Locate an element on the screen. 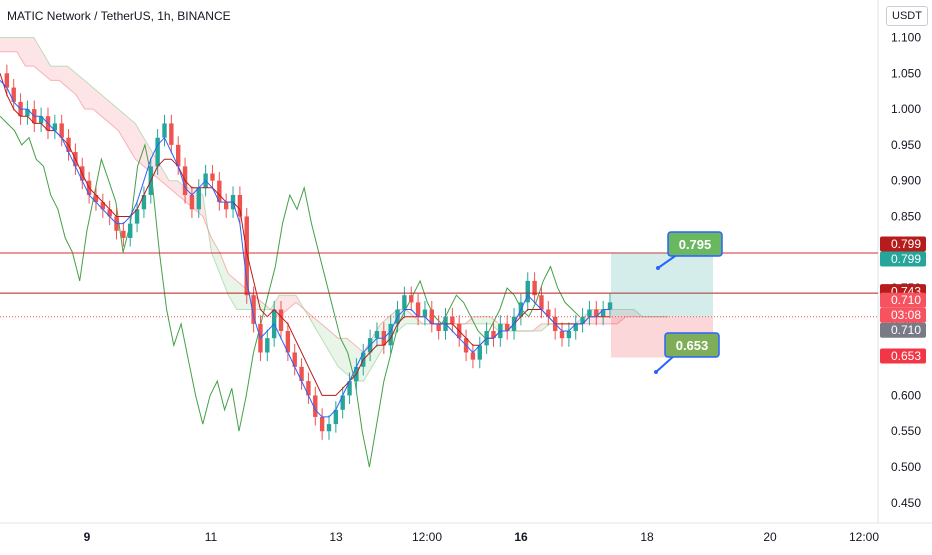  price-tag-text: 0.653 is located at coordinates (906, 356).